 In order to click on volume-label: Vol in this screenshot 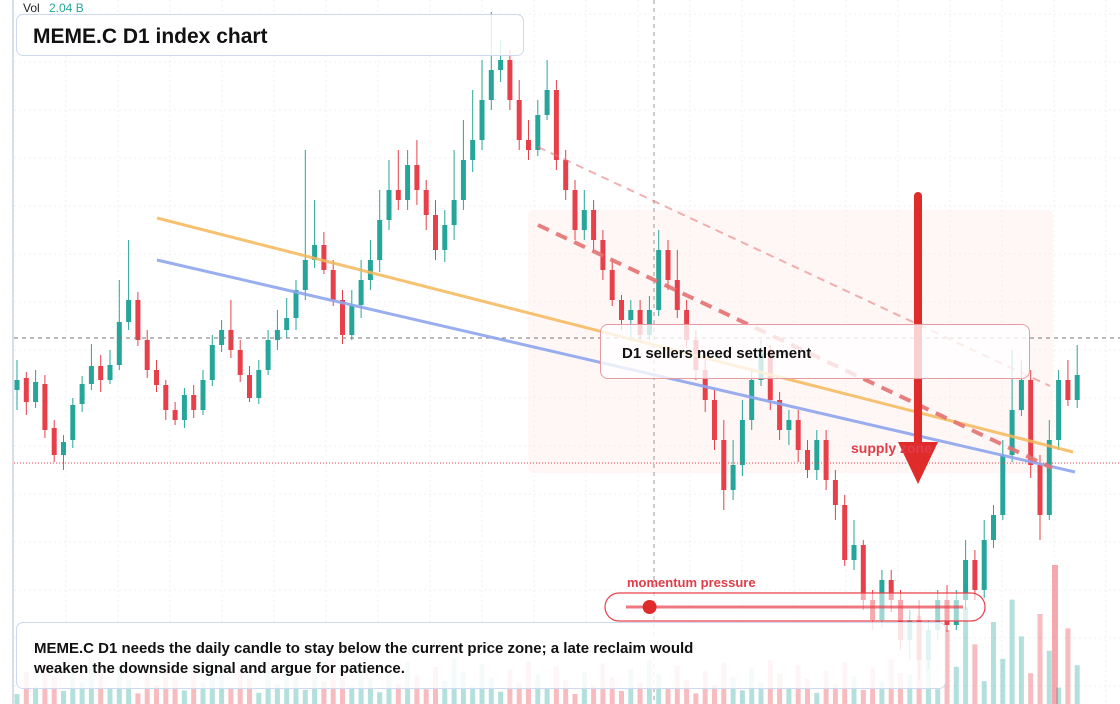, I will do `click(31, 8)`.